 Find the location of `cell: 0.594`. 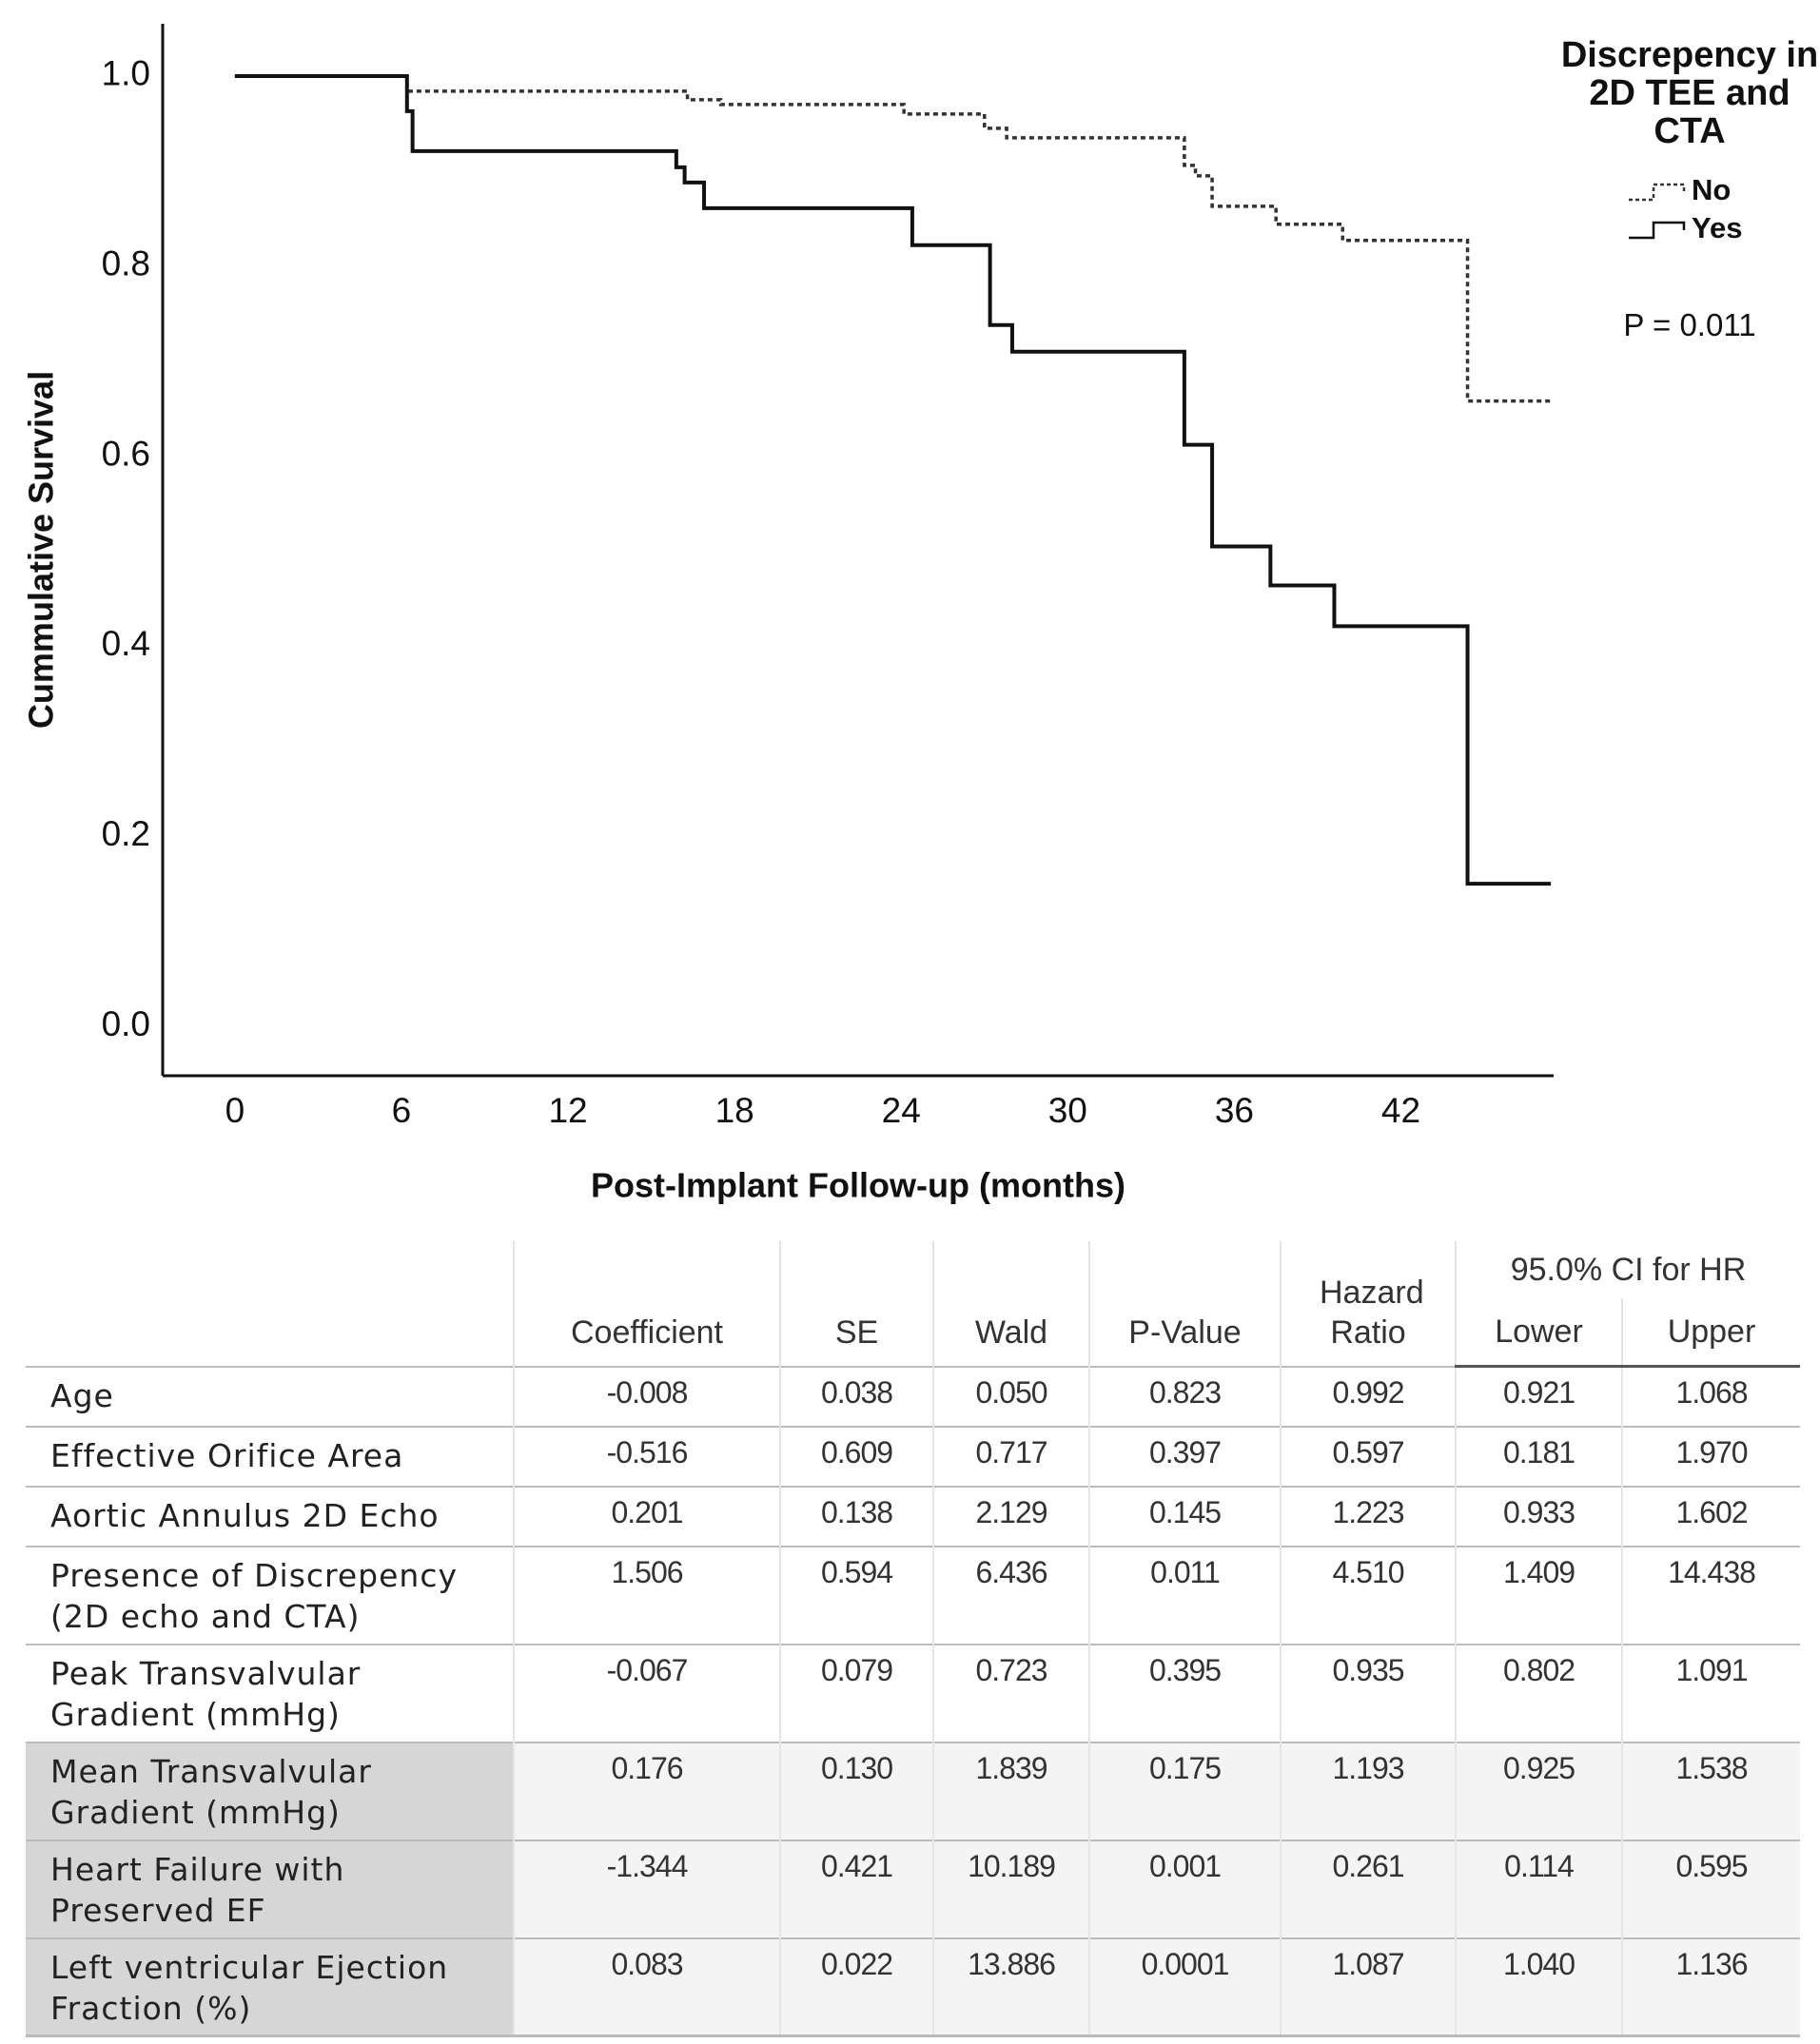

cell: 0.594 is located at coordinates (856, 1595).